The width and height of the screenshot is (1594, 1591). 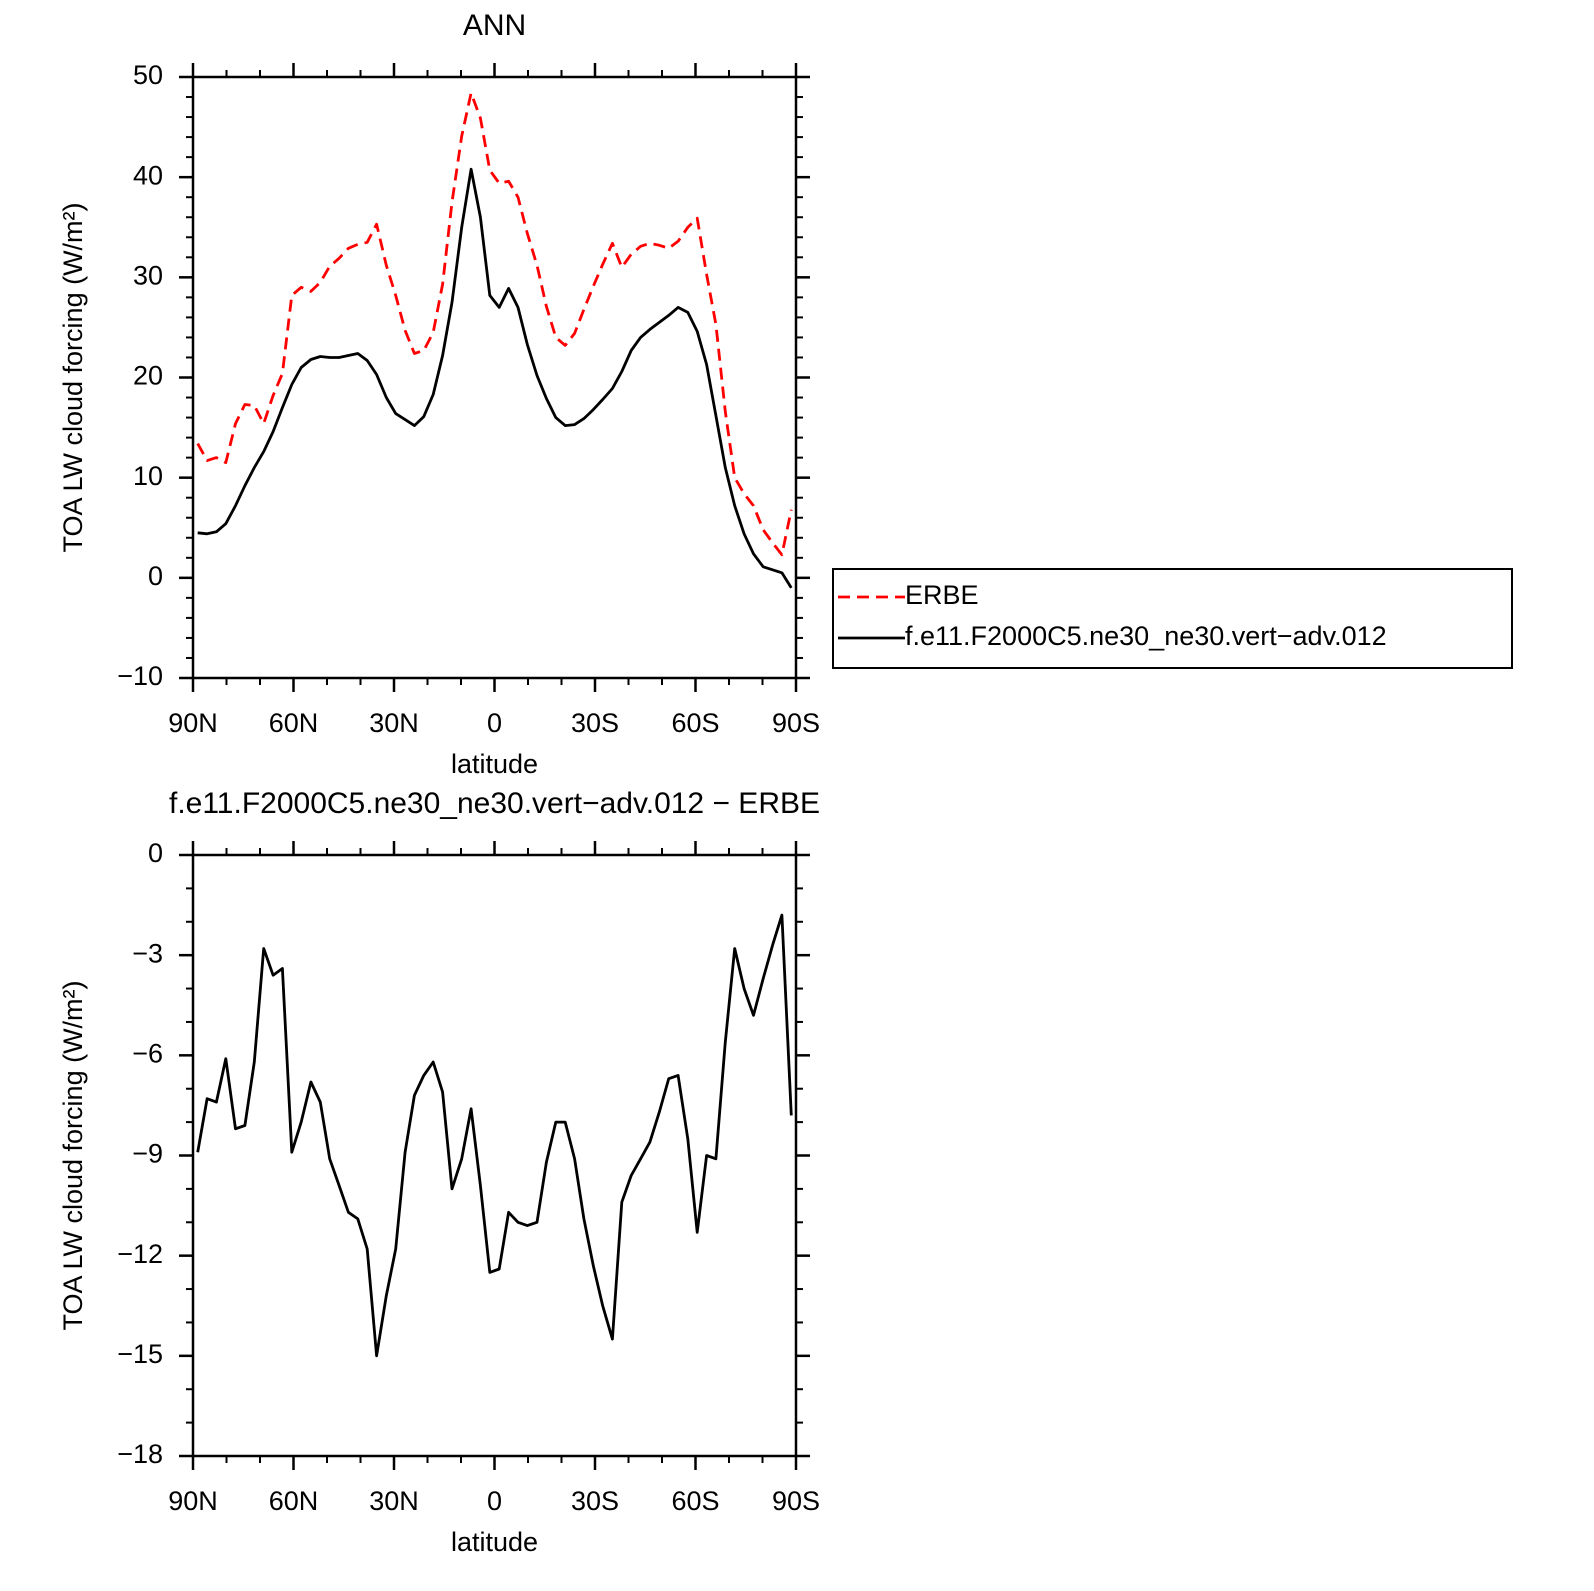 What do you see at coordinates (148, 175) in the screenshot?
I see `y-tick-label: 40` at bounding box center [148, 175].